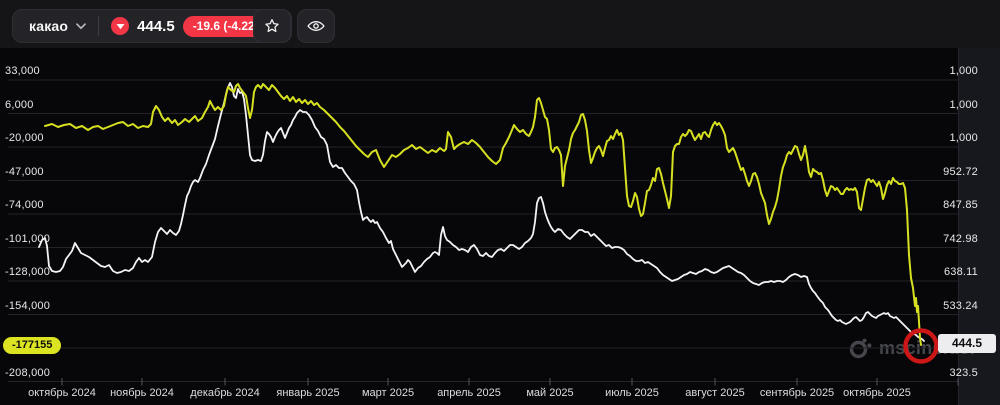  I want to click on visibility-button, so click(316, 26).